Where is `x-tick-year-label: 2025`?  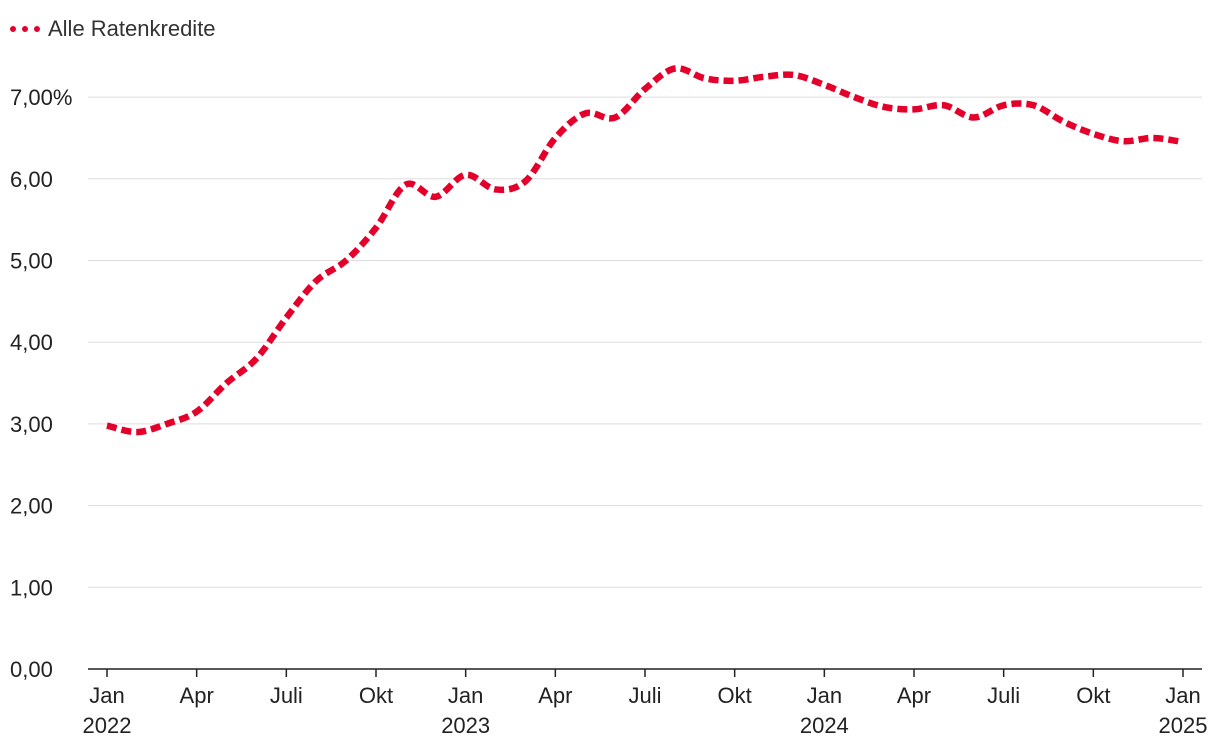
x-tick-year-label: 2025 is located at coordinates (1183, 725).